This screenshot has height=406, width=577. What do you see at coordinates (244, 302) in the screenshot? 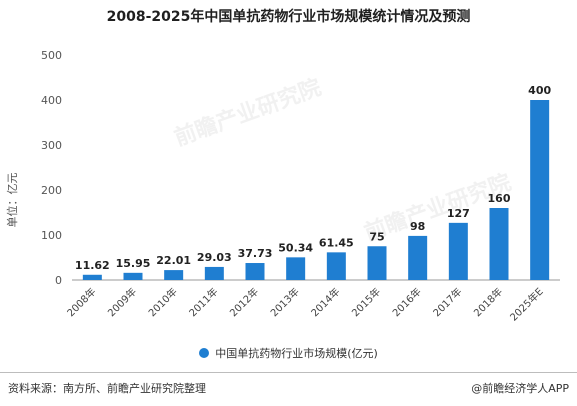
I see `x-tick-label: 2012年` at bounding box center [244, 302].